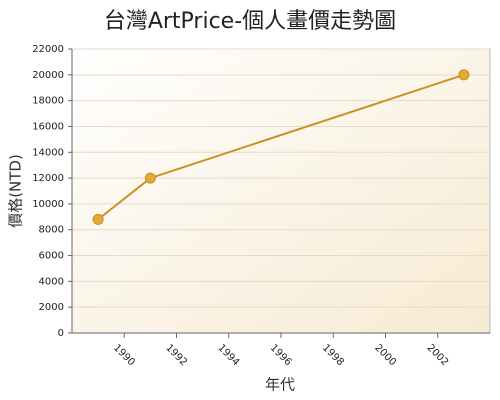  Describe the element at coordinates (48, 152) in the screenshot. I see `y-tick-label: 14000` at that location.